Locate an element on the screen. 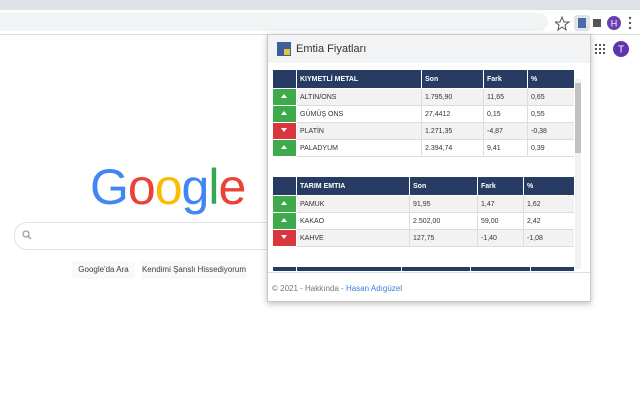 Image resolution: width=640 pixels, height=400 pixels. price-row: ALTIN/ONS 1.795,90 11,65 0,65 is located at coordinates (423, 97).